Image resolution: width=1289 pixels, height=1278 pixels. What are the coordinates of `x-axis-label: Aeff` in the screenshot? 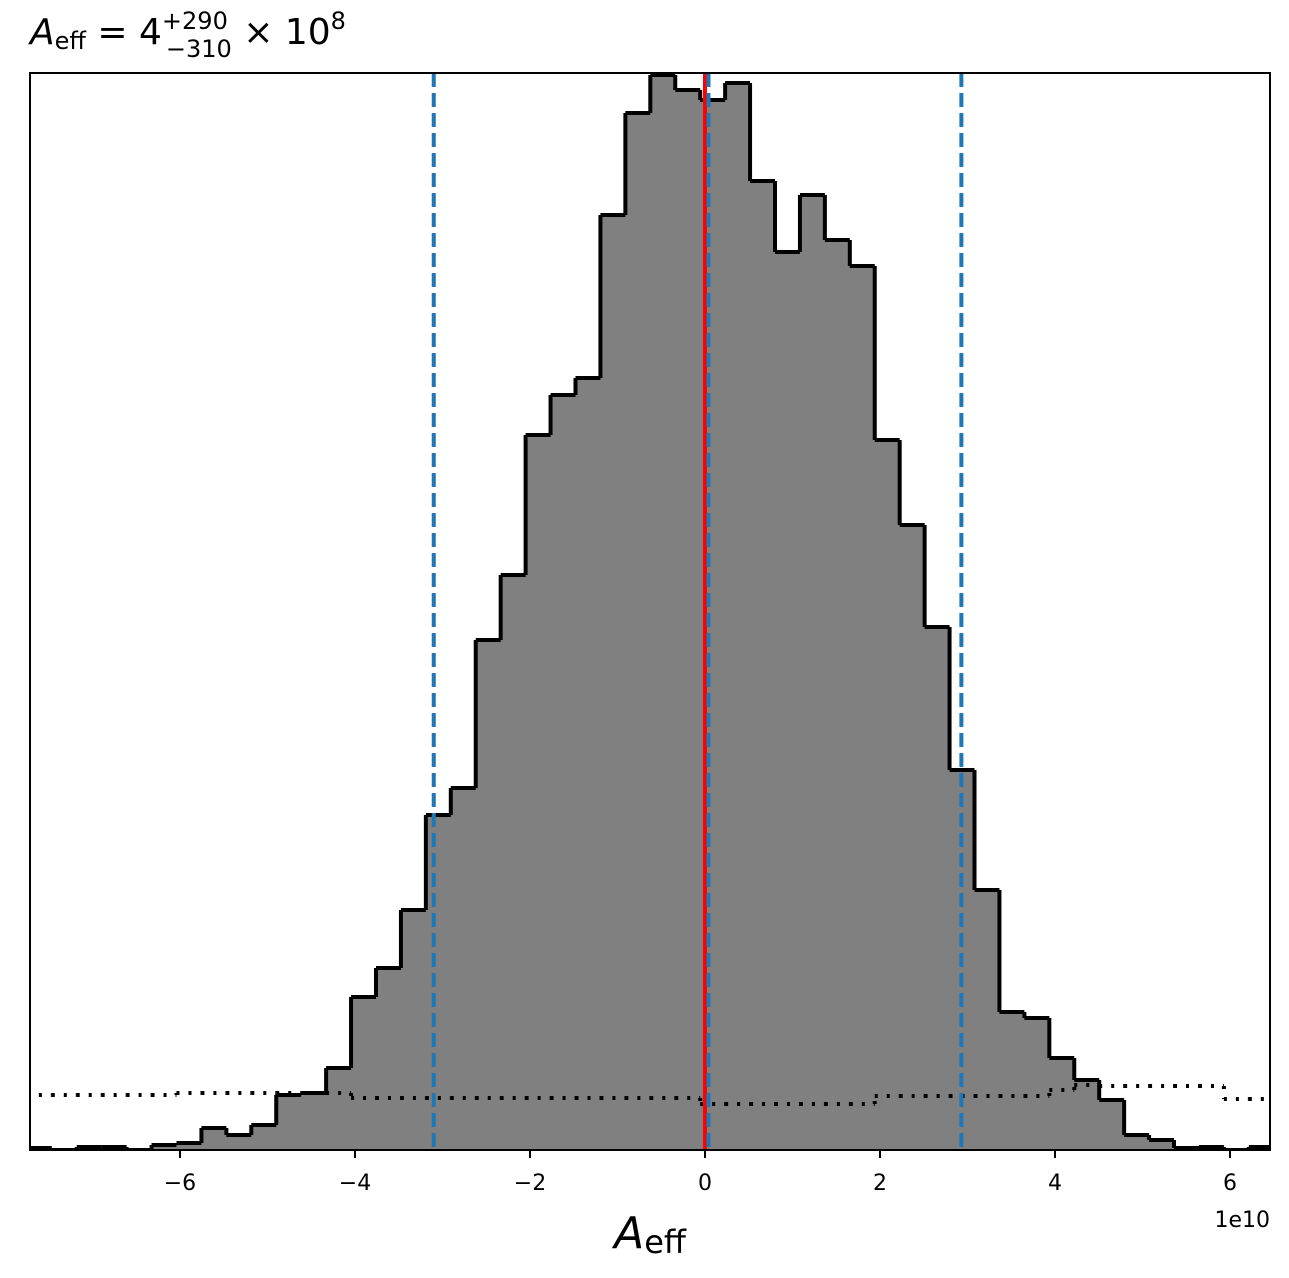 It's located at (649, 1234).